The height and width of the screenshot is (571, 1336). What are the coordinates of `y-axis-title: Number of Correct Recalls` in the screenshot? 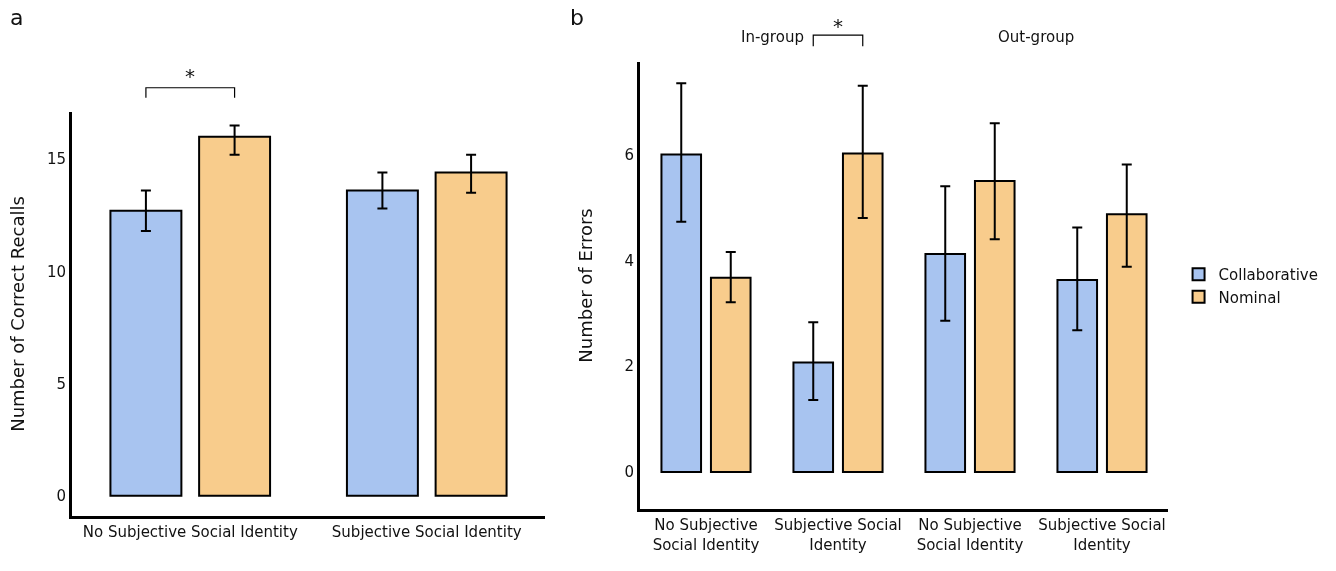 It's located at (17, 314).